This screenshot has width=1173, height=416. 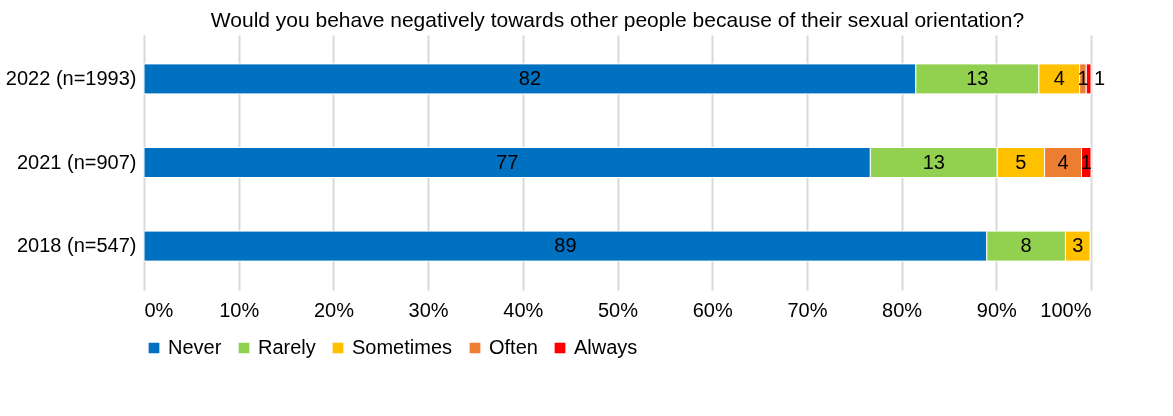 What do you see at coordinates (523, 309) in the screenshot?
I see `x-tick-label: 40%` at bounding box center [523, 309].